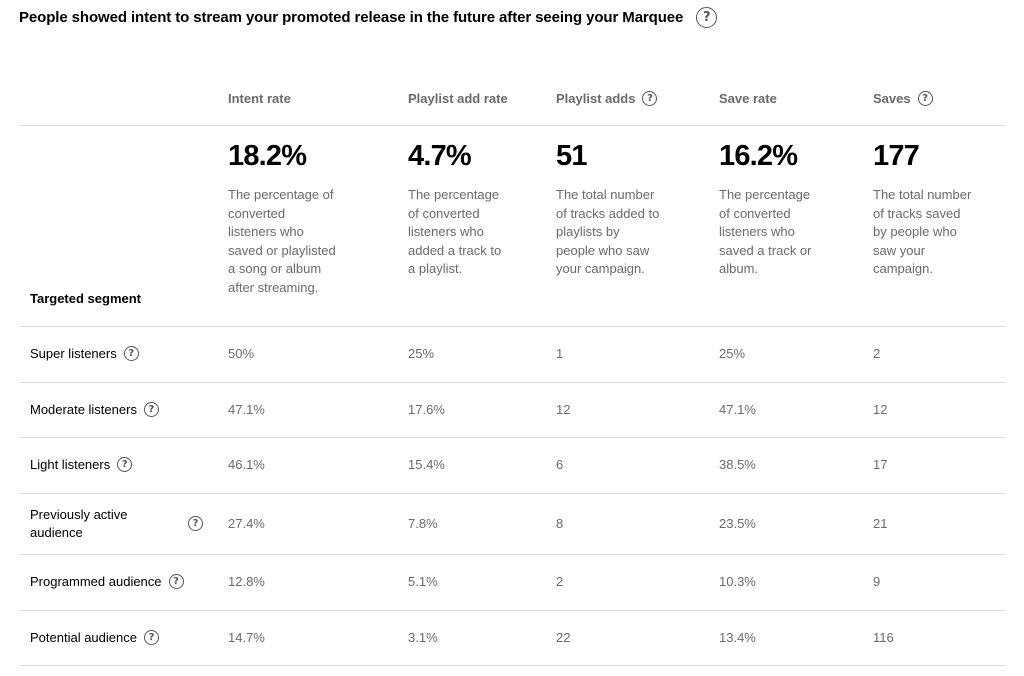  I want to click on saves-value: 2, so click(877, 353).